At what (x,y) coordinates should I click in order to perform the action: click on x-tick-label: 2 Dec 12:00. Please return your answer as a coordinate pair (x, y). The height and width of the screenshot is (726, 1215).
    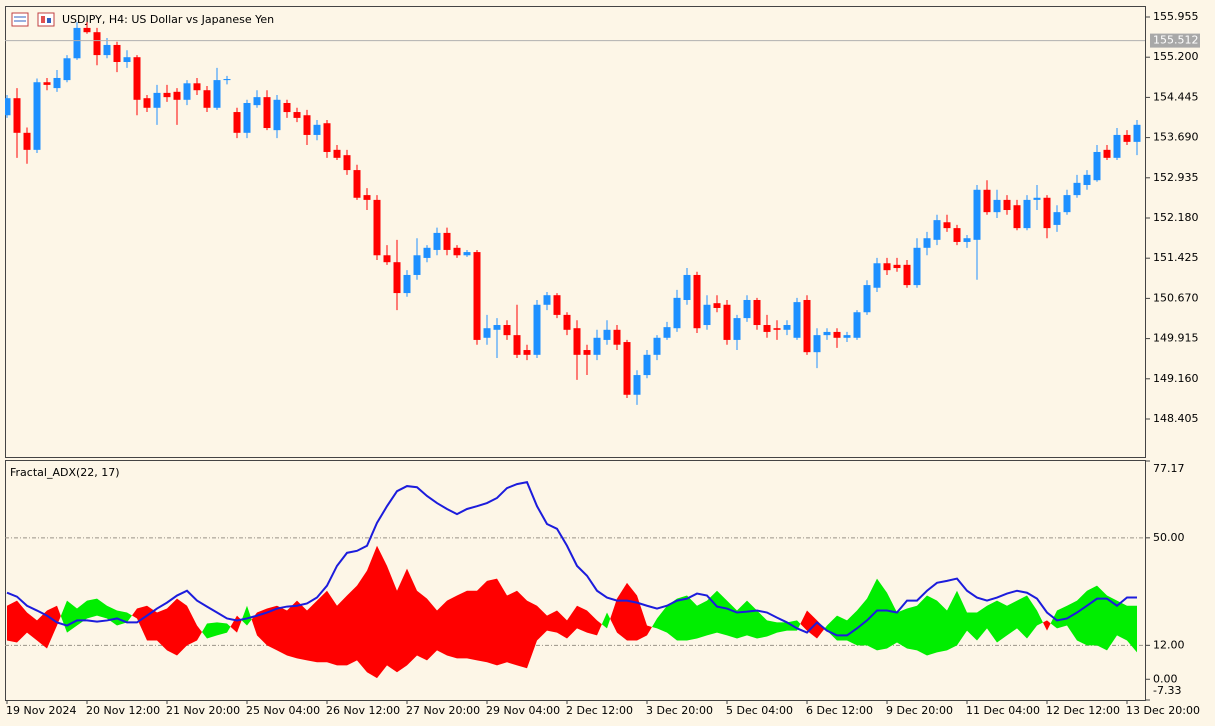
    Looking at the image, I should click on (599, 710).